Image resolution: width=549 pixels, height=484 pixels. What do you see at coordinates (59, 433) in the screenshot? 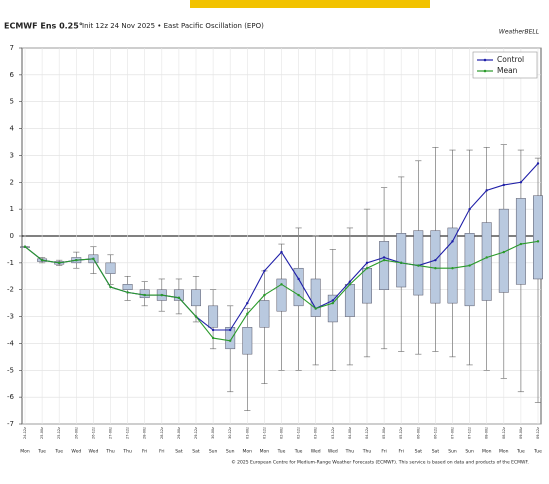
I see `x-tick-label: 25-12z` at bounding box center [59, 433].